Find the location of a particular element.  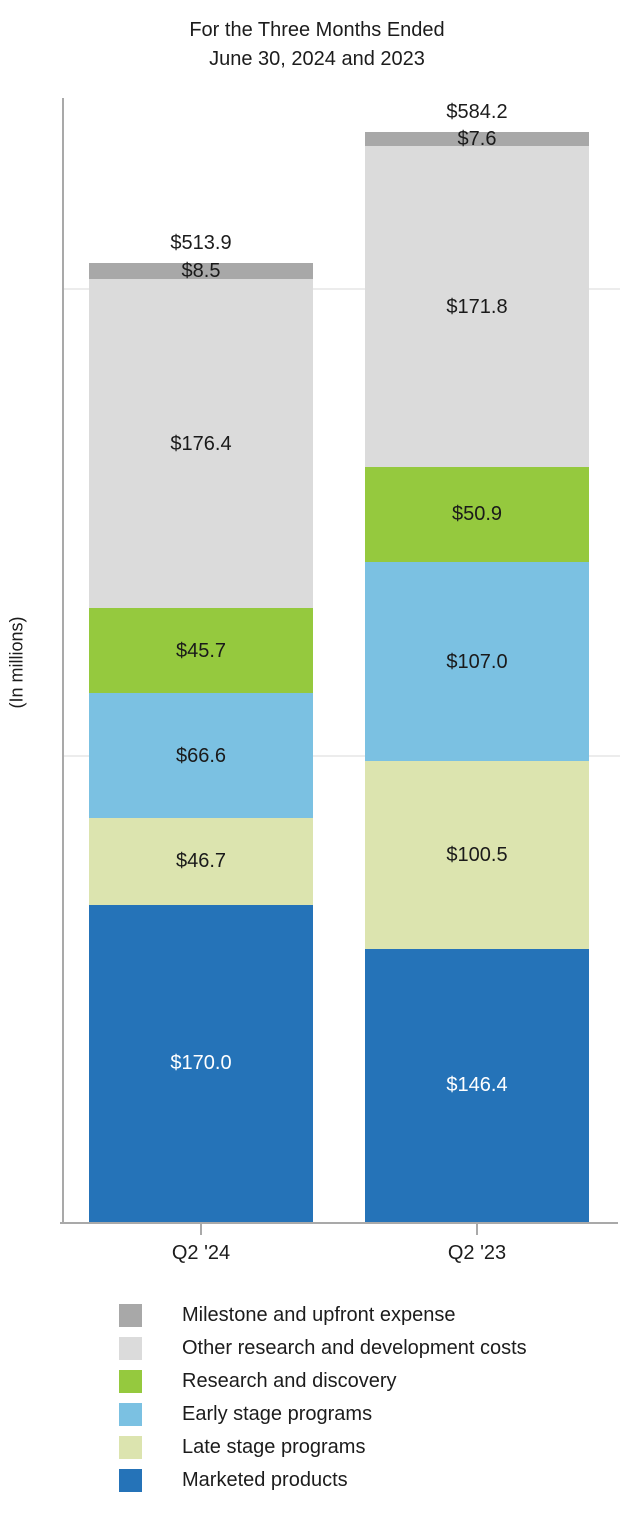

bar-total-label-q2-23: $584.2 is located at coordinates (477, 112).